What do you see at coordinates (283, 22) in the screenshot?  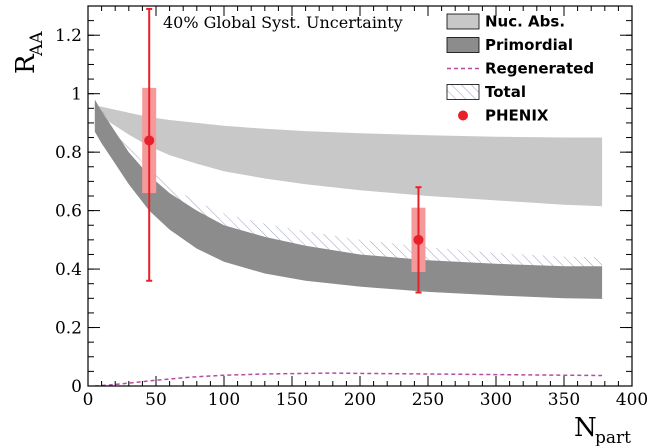 I see `global-syst-annotation: 40% Global Syst. Uncertainty` at bounding box center [283, 22].